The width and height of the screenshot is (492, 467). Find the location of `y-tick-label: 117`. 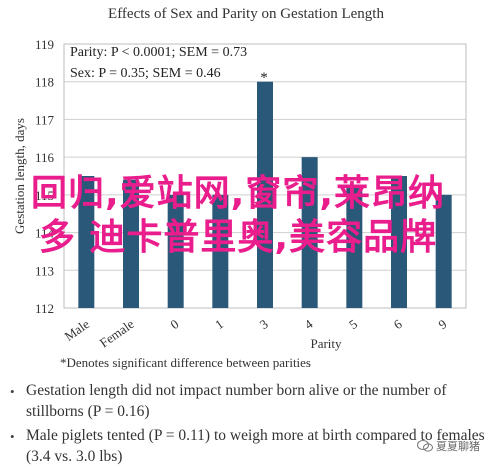

y-tick-label: 117 is located at coordinates (45, 119).